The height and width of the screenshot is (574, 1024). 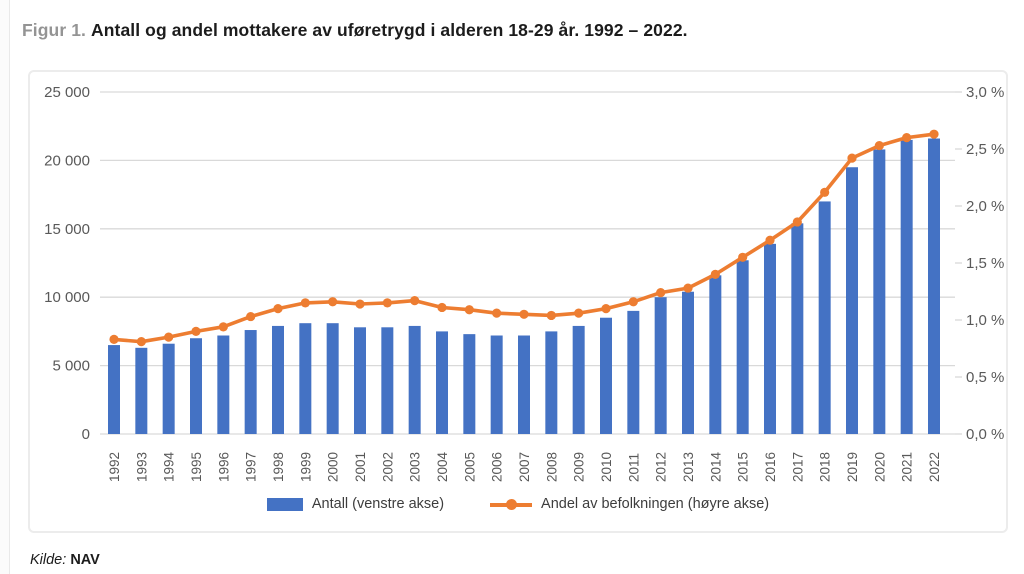 I want to click on x-axis-year-label: 2001, so click(x=360, y=467).